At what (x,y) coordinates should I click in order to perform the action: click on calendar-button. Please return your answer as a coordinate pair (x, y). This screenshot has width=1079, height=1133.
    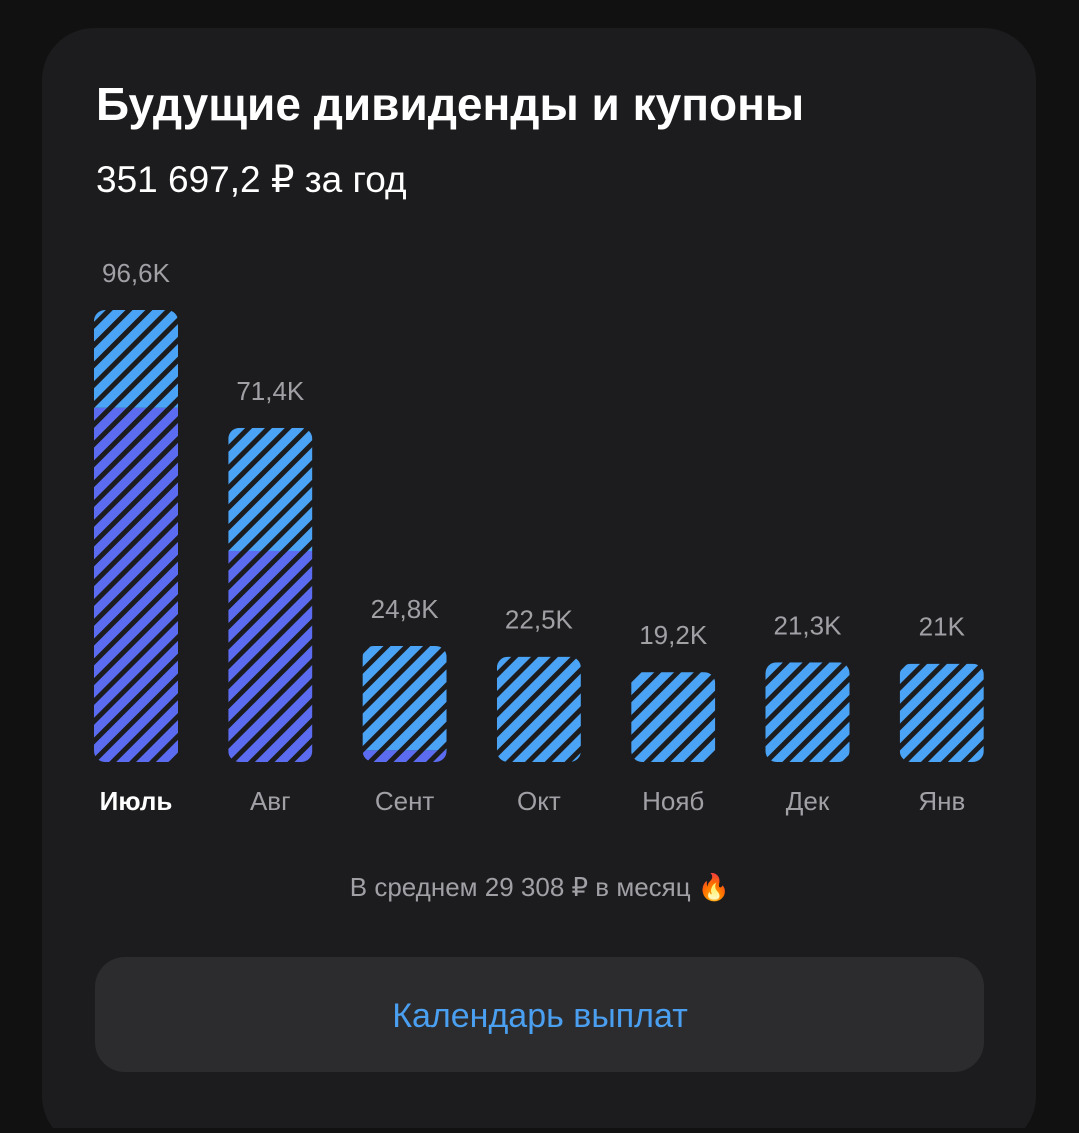
    Looking at the image, I should click on (539, 1014).